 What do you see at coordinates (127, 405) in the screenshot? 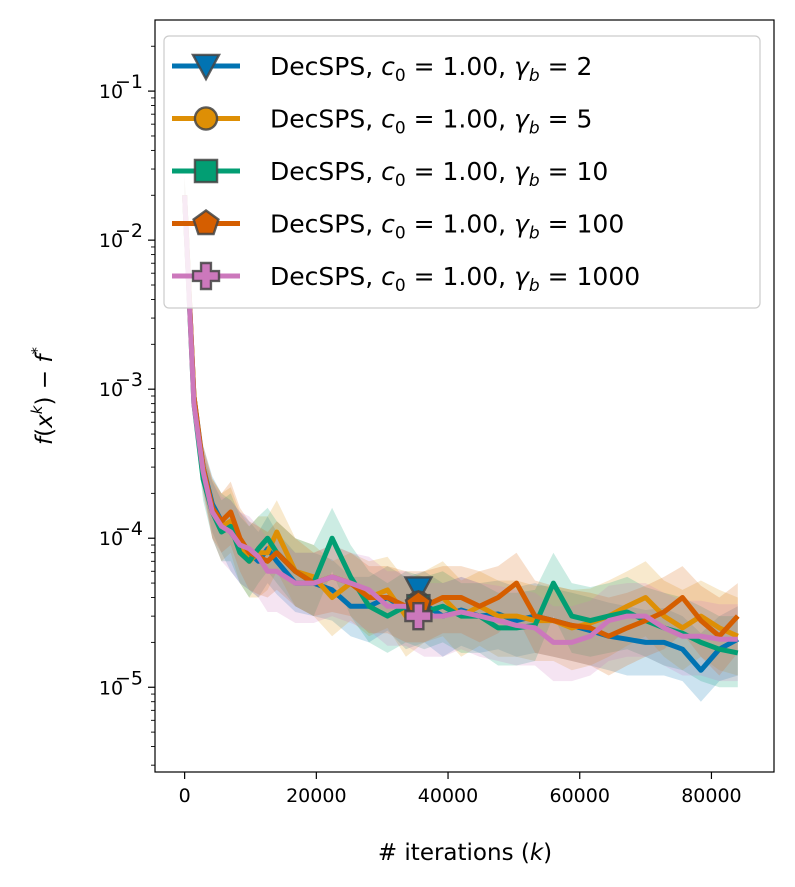
I see `y-axis: 10−510−410−310−210−1` at bounding box center [127, 405].